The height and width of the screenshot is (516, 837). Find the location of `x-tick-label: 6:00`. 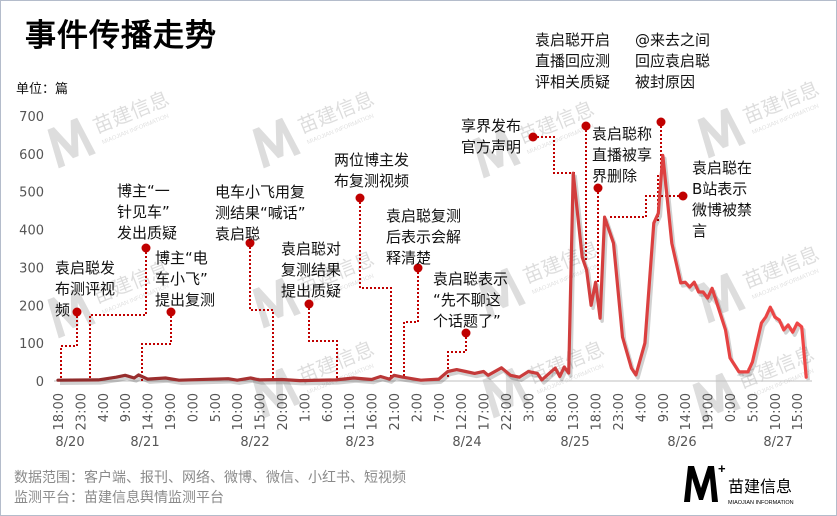

x-tick-label: 6:00 is located at coordinates (328, 407).